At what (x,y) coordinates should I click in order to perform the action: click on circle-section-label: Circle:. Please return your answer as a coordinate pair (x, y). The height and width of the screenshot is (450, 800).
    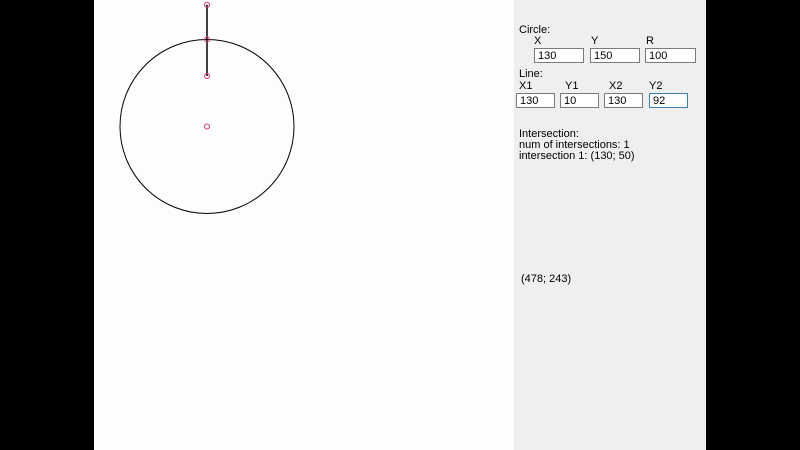
    Looking at the image, I should click on (535, 30).